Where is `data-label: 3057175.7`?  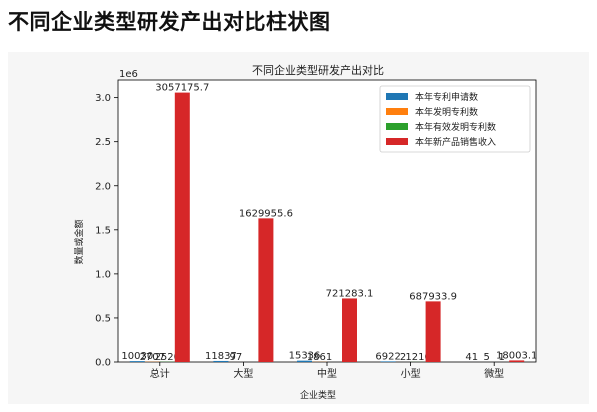
data-label: 3057175.7 is located at coordinates (182, 88).